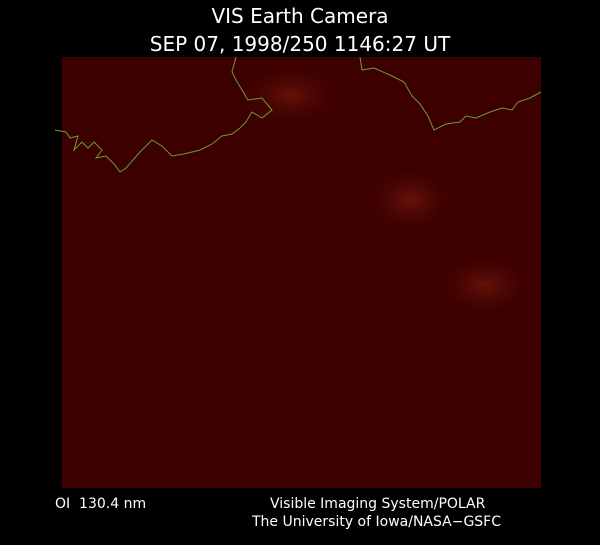  Describe the element at coordinates (378, 504) in the screenshot. I see `instrument-label: Visible Imaging System/POLAR` at that location.